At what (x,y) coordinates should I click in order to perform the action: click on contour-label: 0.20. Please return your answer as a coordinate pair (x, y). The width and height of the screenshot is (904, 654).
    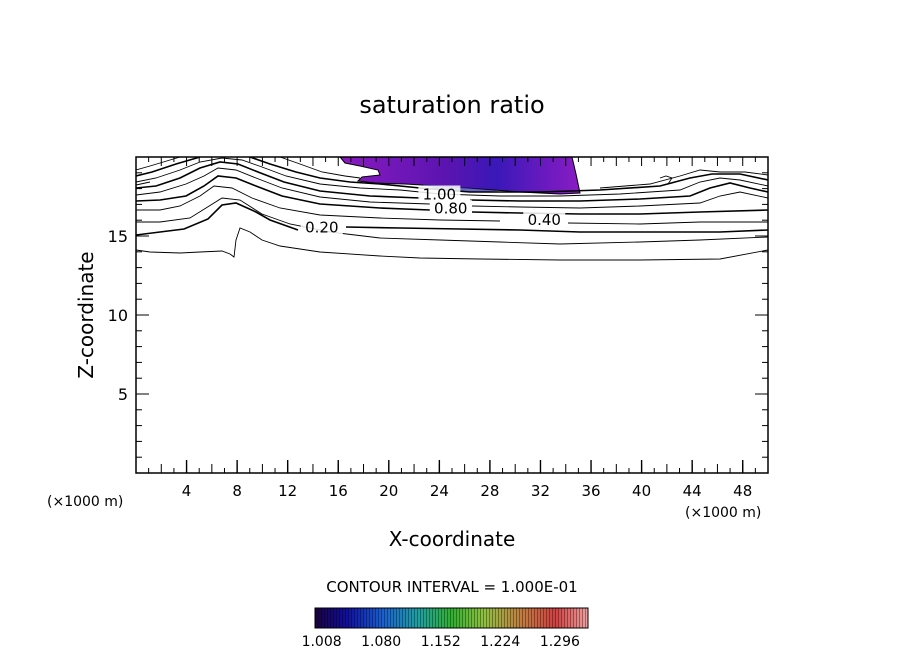
    Looking at the image, I should click on (321, 228).